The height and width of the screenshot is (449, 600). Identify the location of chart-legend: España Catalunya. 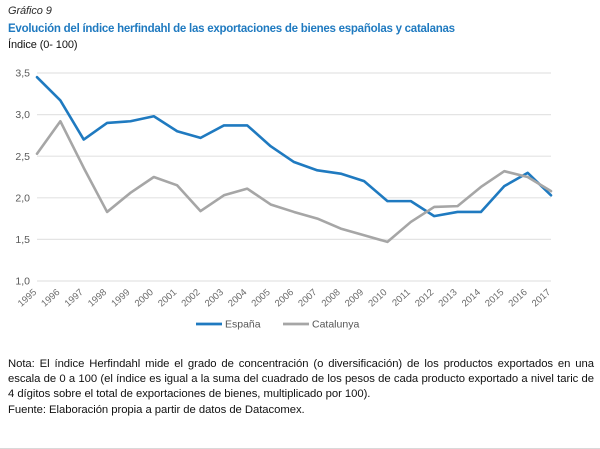
(277, 325).